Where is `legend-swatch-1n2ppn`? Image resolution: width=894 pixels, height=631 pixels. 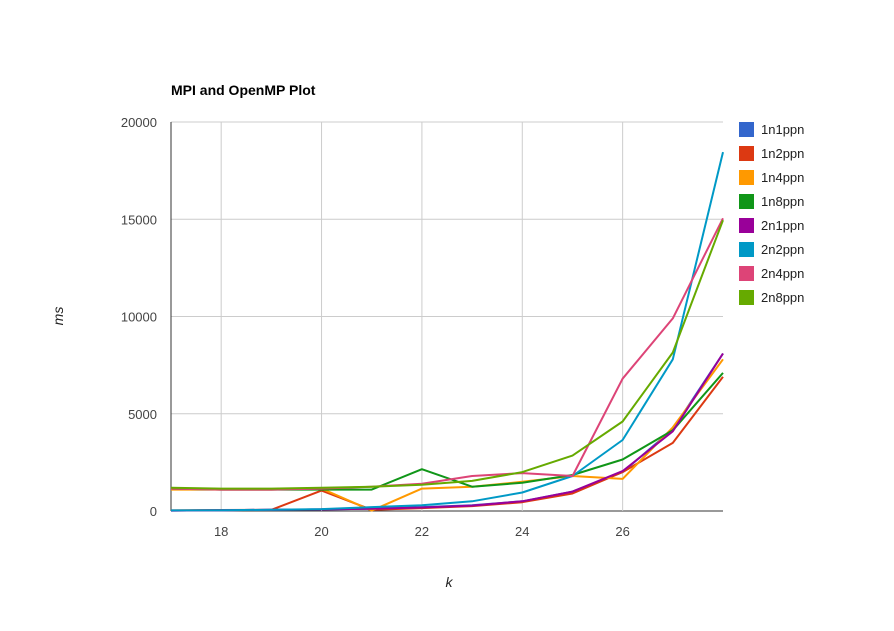
legend-swatch-1n2ppn is located at coordinates (746, 153).